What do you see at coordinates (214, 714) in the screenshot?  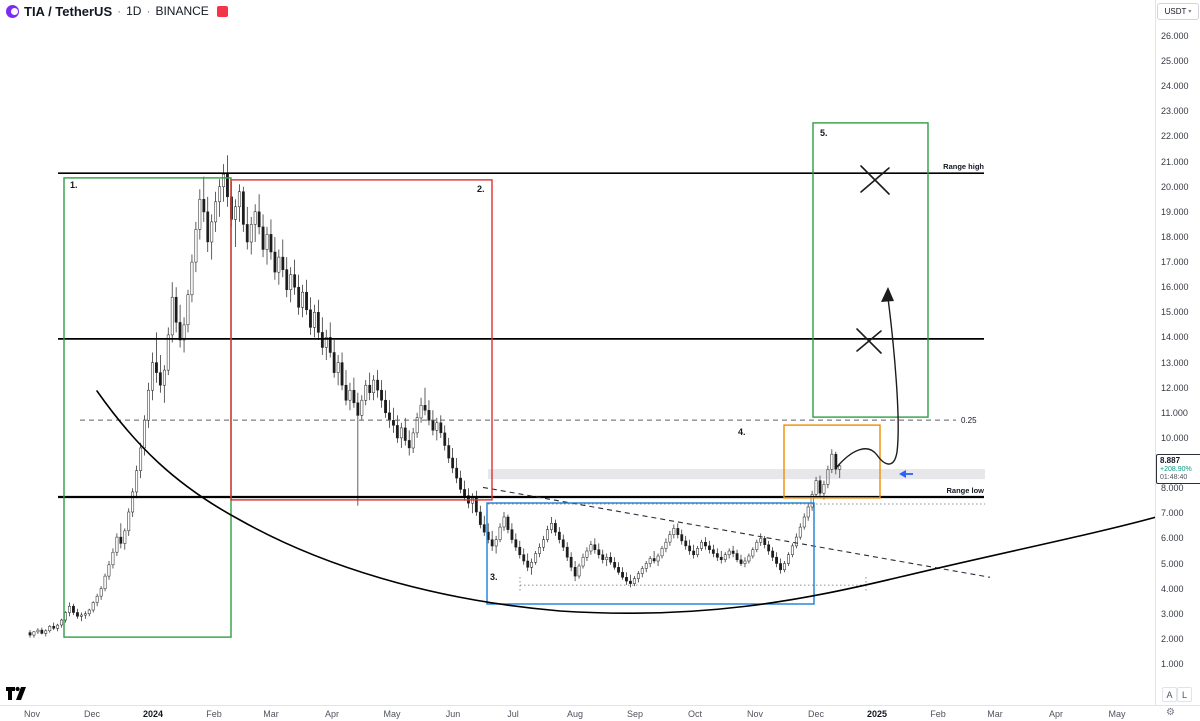 I see `time-axis-label: Feb` at bounding box center [214, 714].